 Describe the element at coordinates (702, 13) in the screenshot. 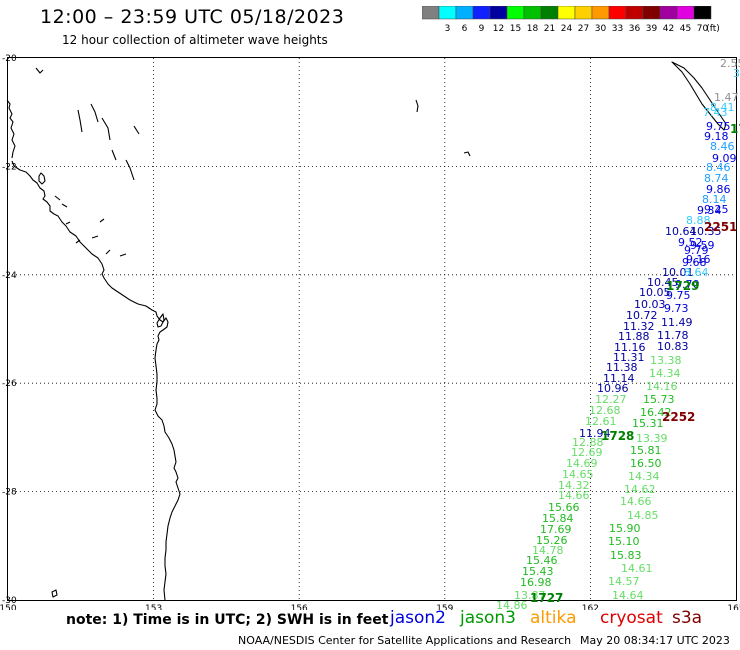

I see `legend-swatch` at that location.